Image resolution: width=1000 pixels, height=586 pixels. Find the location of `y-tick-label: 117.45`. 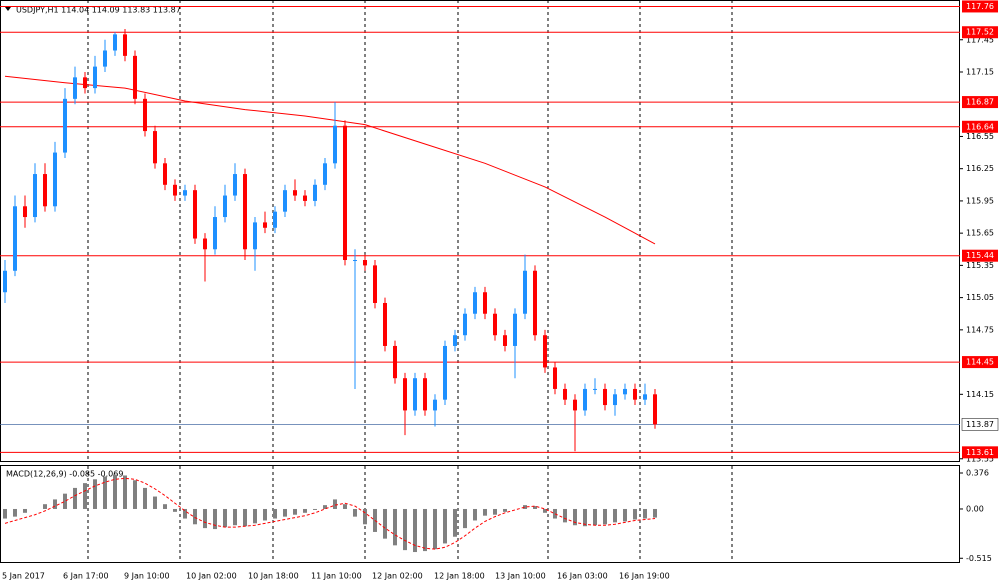

y-tick-label: 117.45 is located at coordinates (980, 39).